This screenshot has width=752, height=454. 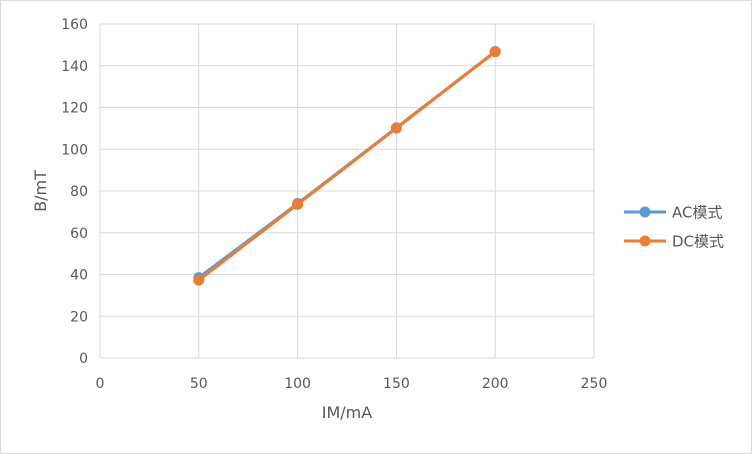 I want to click on x-tick-label: 250, so click(x=594, y=384).